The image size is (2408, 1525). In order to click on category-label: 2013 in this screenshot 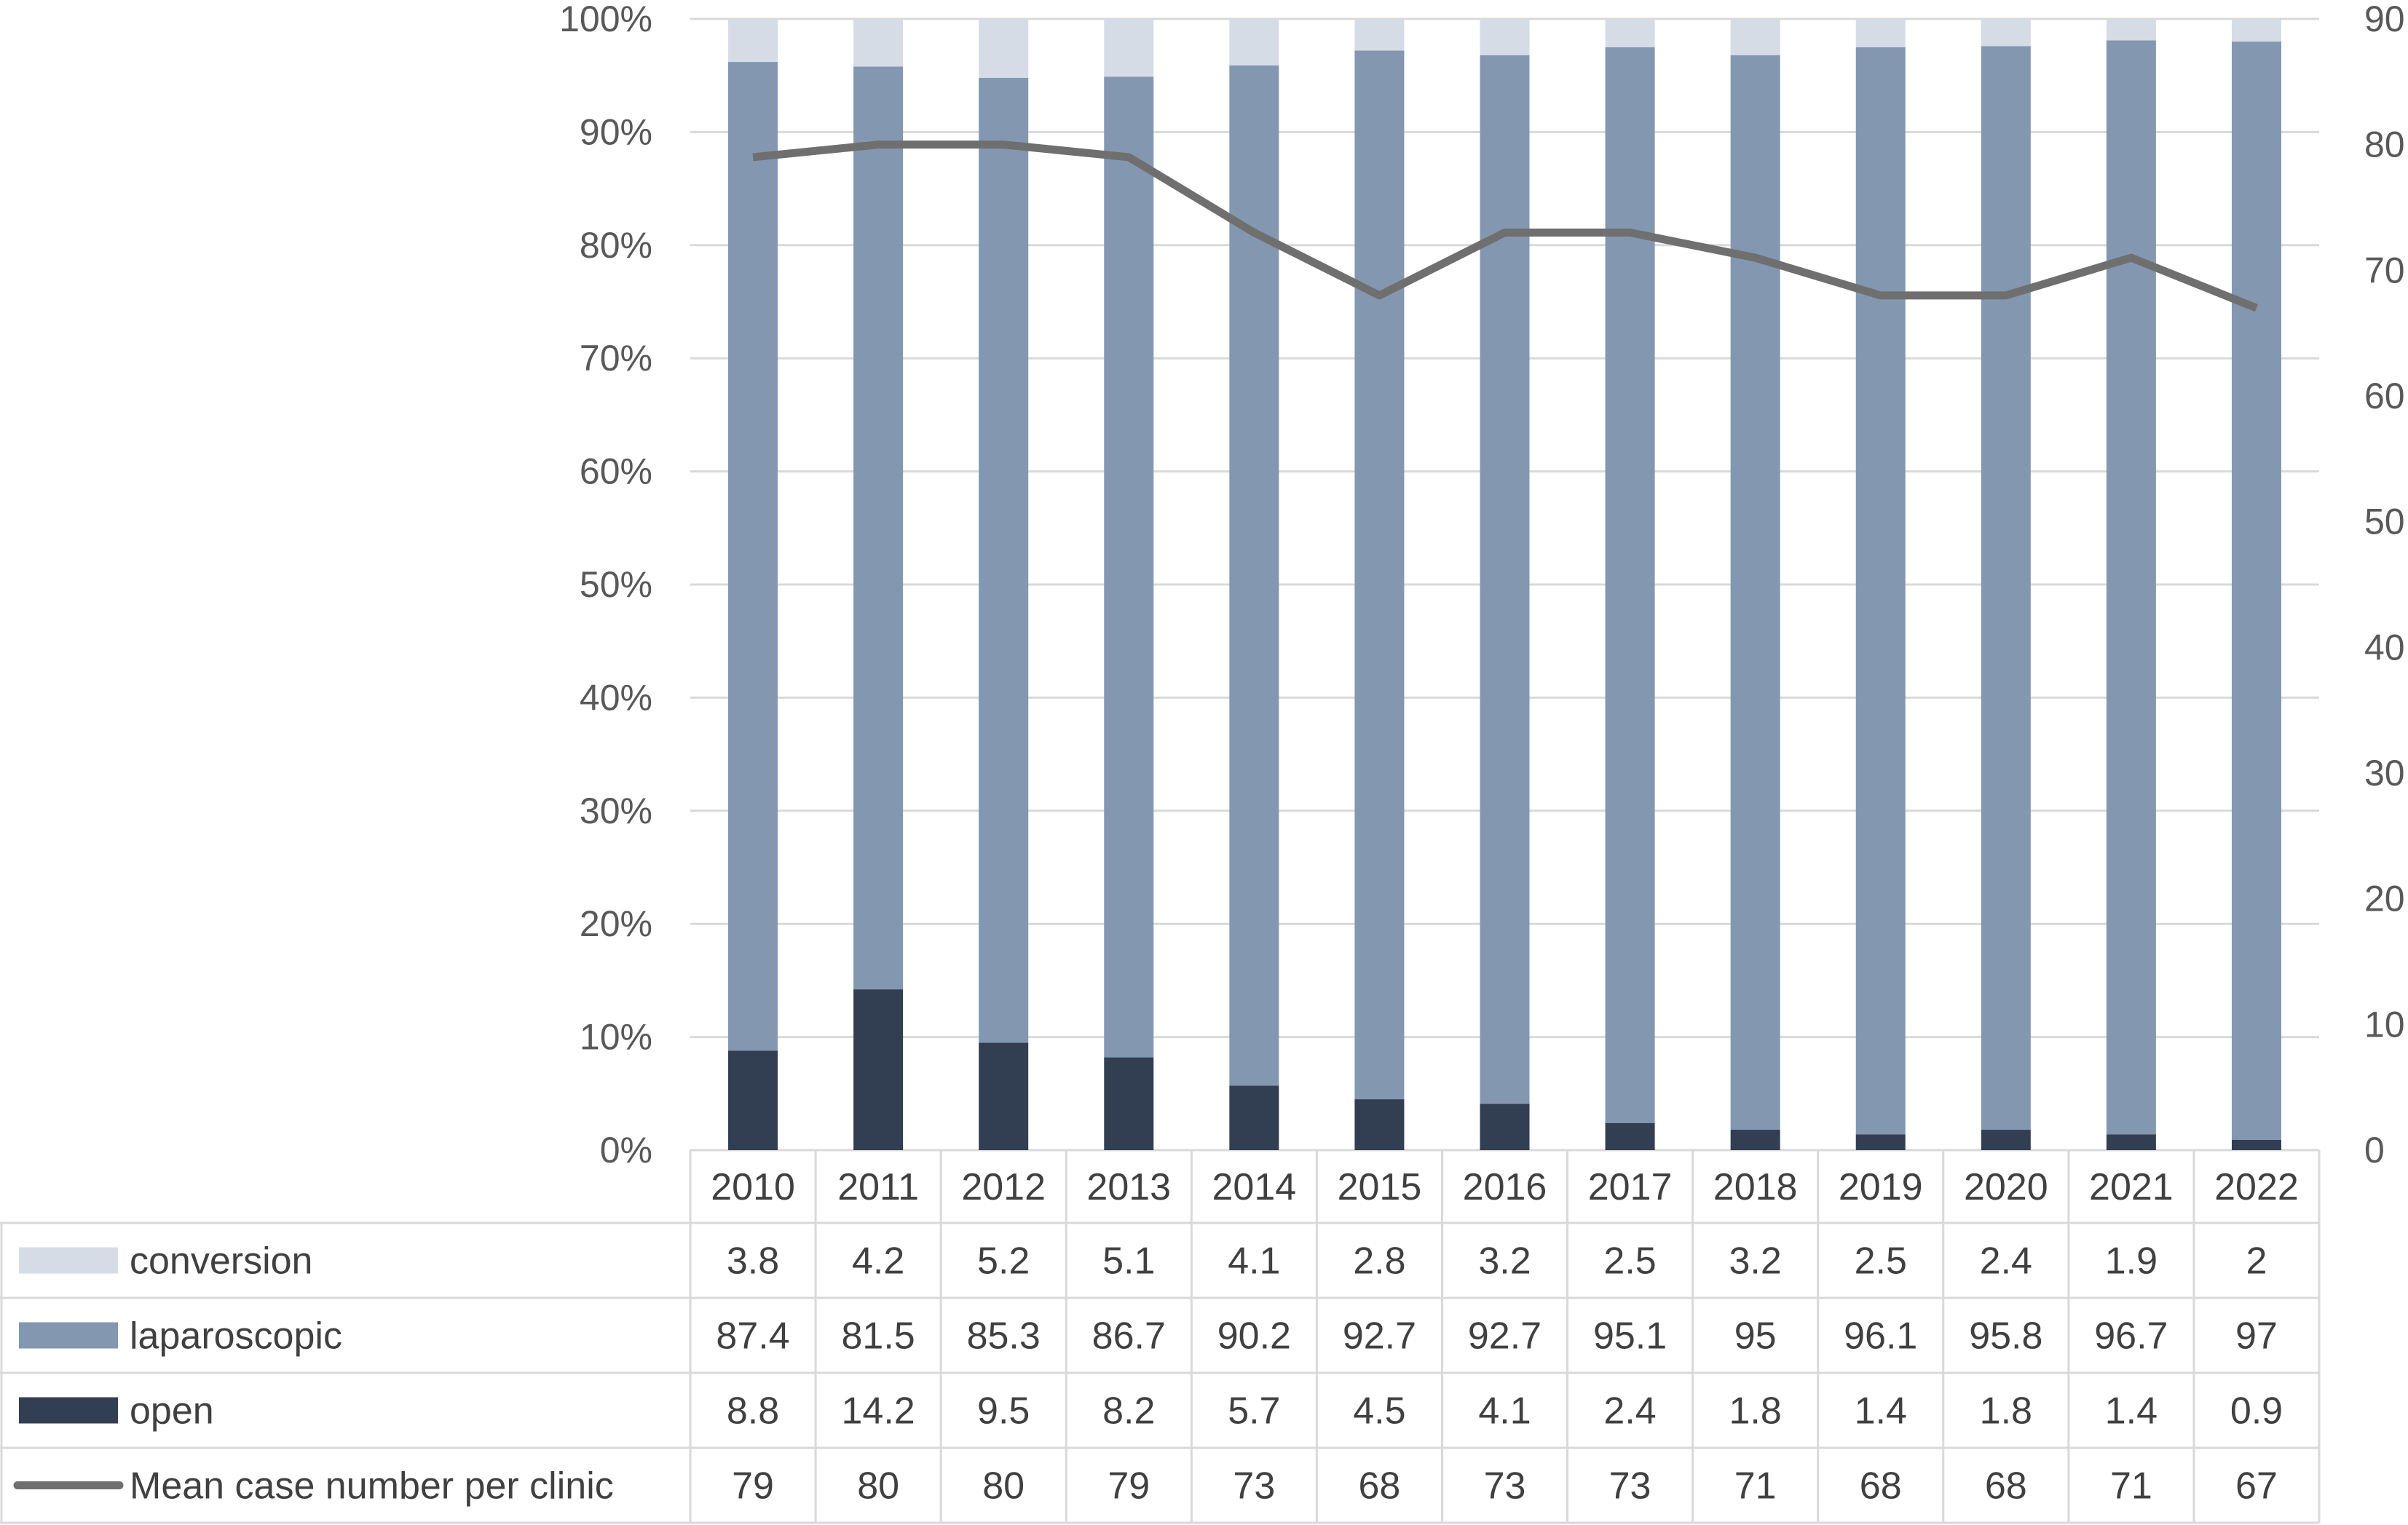, I will do `click(1128, 1187)`.